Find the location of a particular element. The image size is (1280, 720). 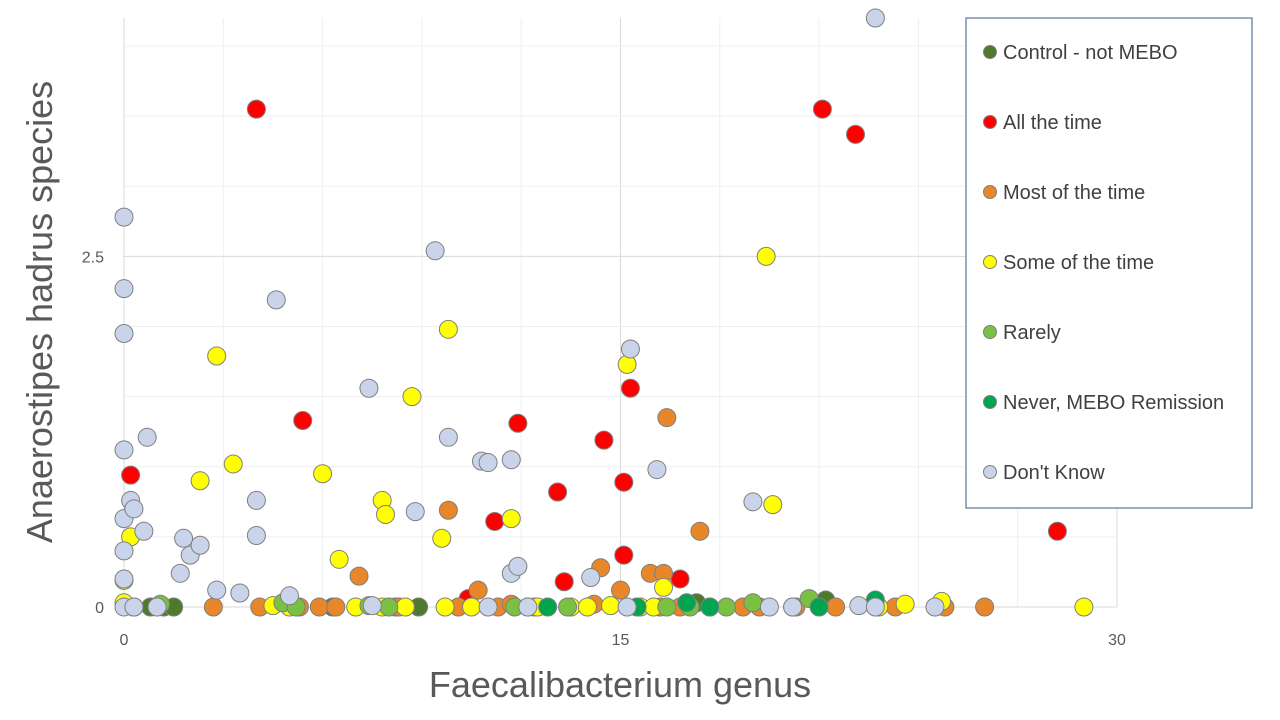

legend-label: Control - not MEBO is located at coordinates (1090, 53).